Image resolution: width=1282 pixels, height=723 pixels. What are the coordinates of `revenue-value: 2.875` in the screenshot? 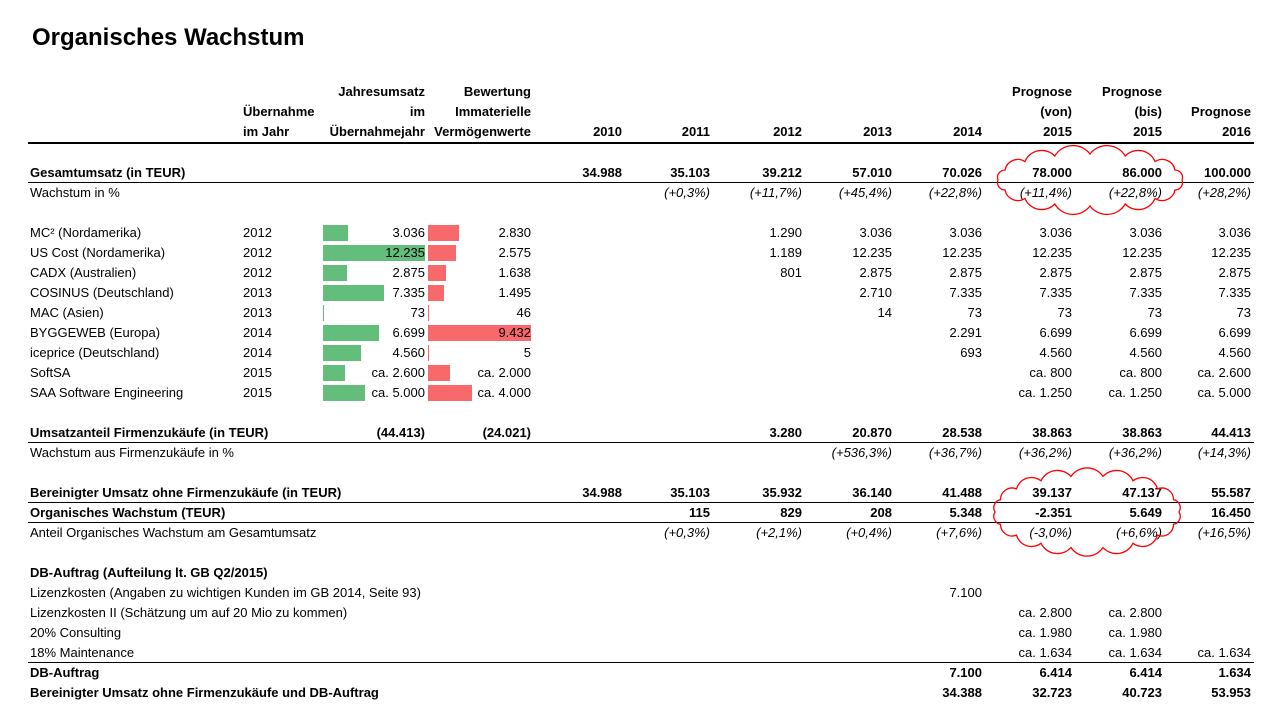 It's located at (408, 272).